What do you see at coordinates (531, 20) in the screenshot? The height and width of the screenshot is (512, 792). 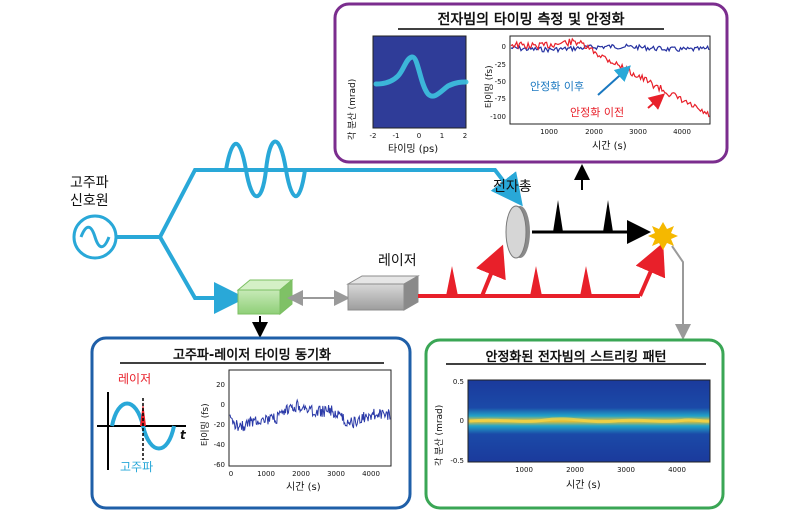 I see `top-panel-title: 전자빔의 타이밍 측정 및 안정화` at bounding box center [531, 20].